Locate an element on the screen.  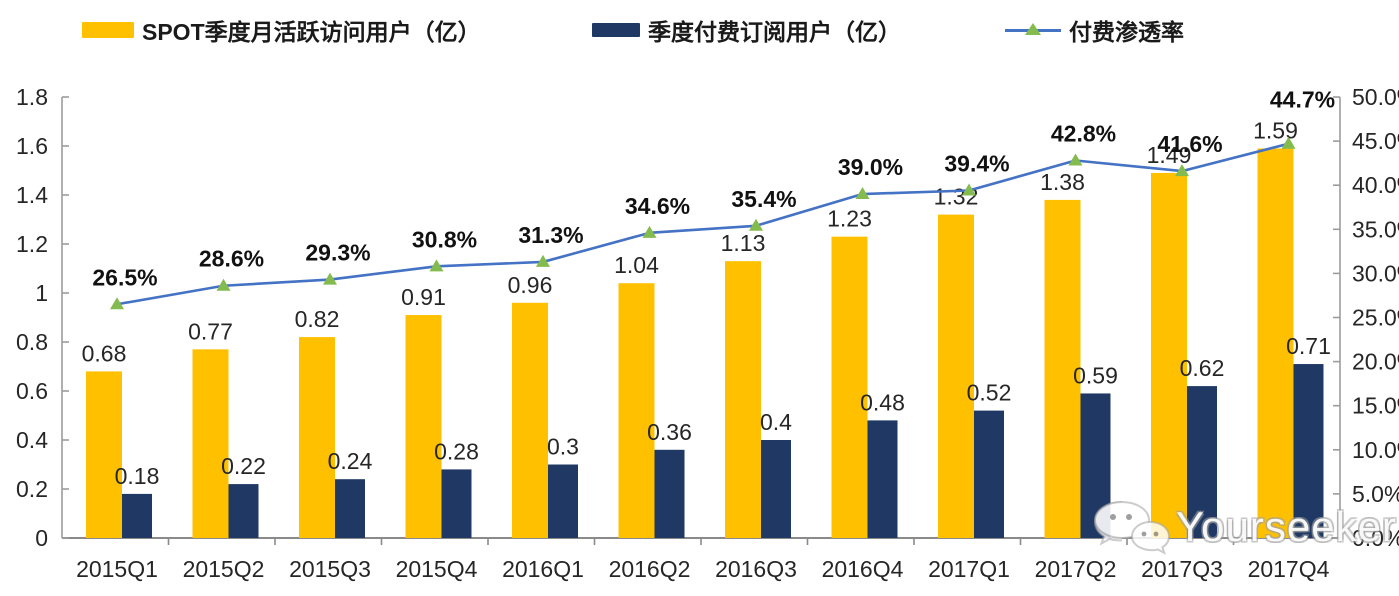
x-axis-label: 2016Q2 is located at coordinates (650, 569).